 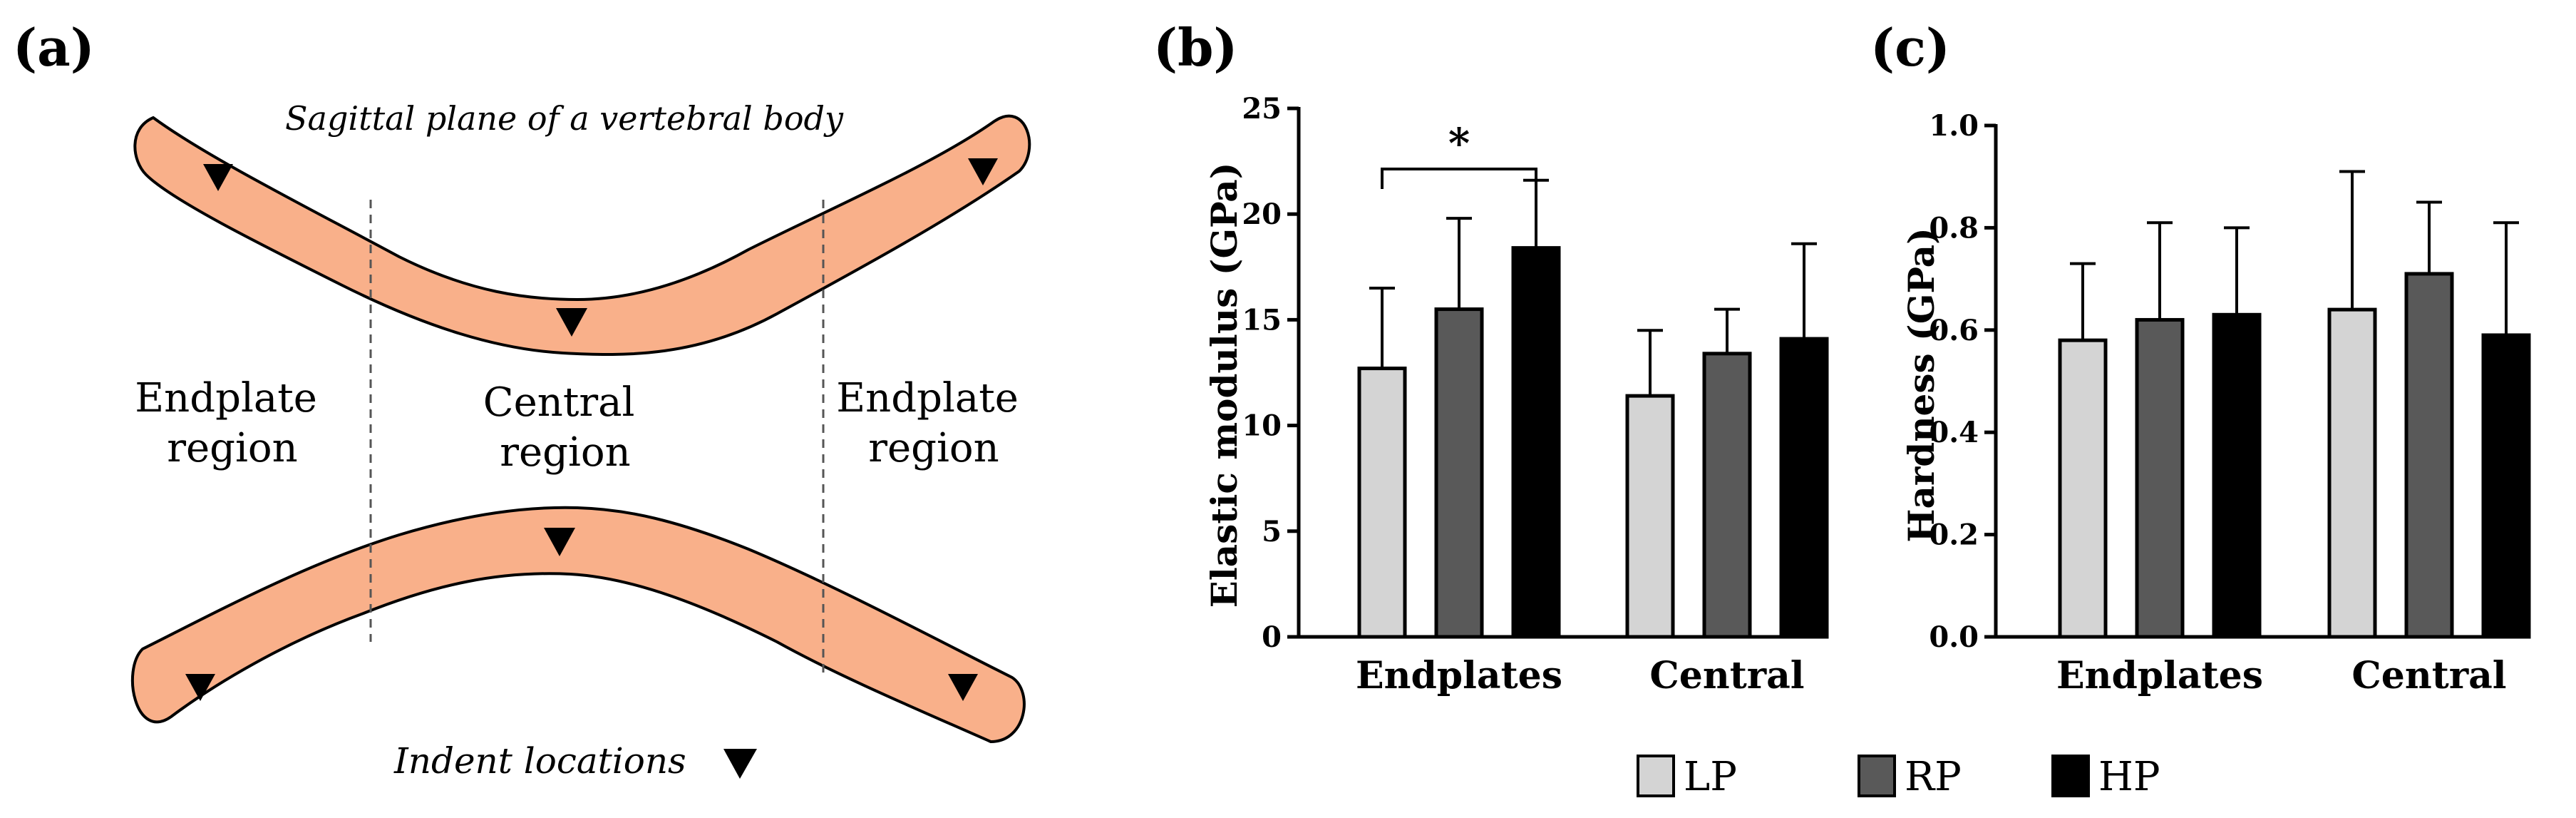 What do you see at coordinates (740, 764) in the screenshot?
I see `indent-legend-icon` at bounding box center [740, 764].